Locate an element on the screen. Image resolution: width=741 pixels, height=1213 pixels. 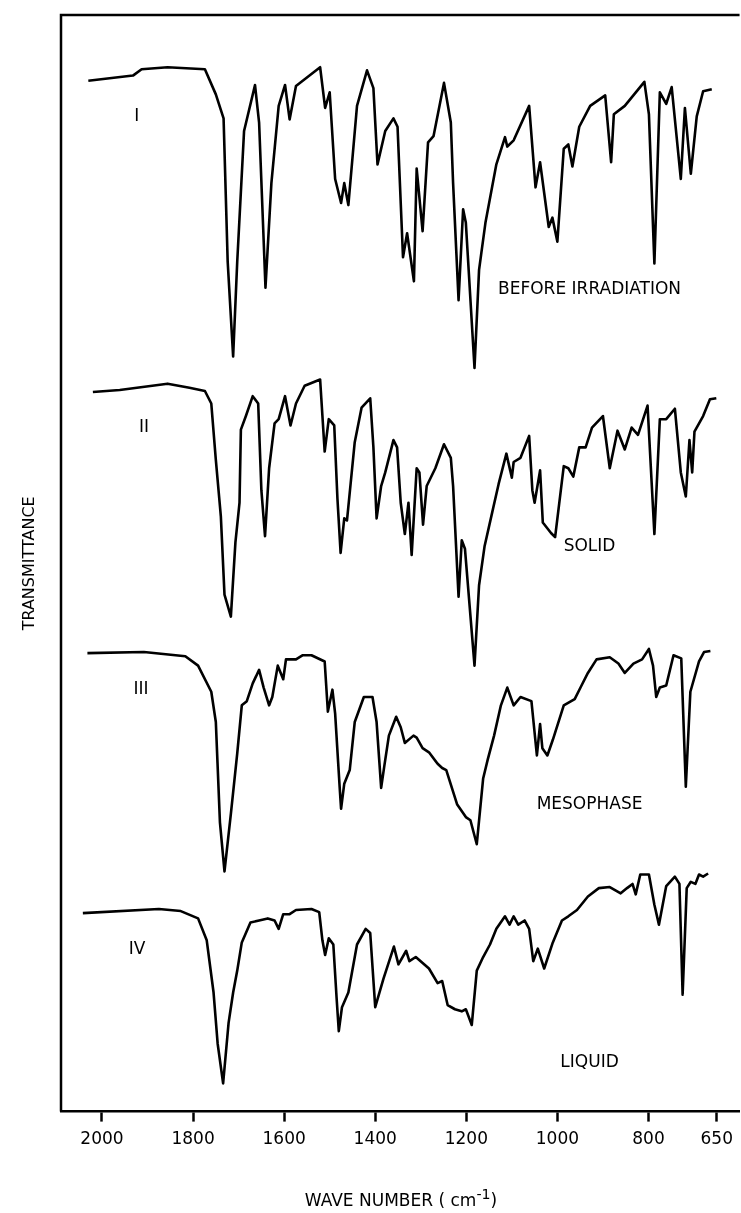
x-tick-label: 1600 is located at coordinates (284, 1138).